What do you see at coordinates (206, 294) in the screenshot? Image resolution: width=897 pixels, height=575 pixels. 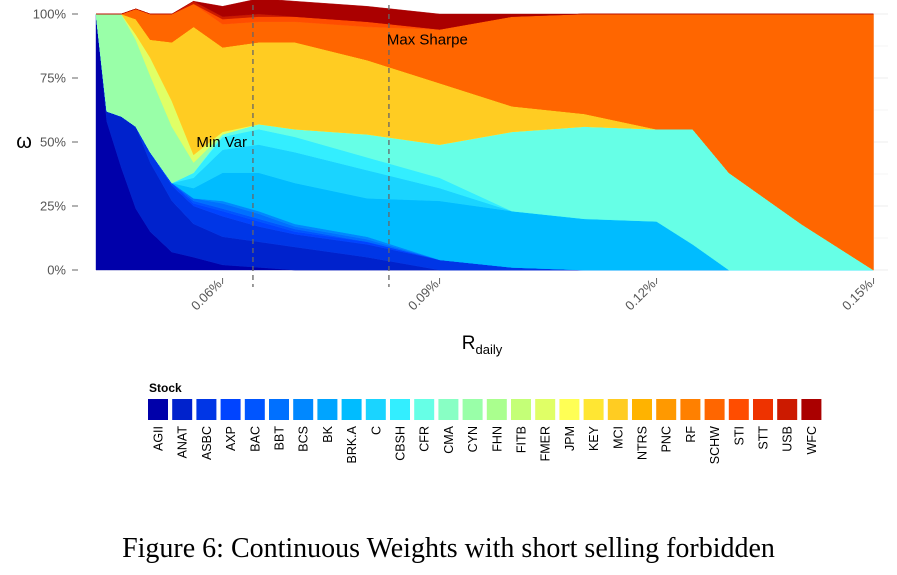 I see `x-tick-label: 0.06%` at bounding box center [206, 294].